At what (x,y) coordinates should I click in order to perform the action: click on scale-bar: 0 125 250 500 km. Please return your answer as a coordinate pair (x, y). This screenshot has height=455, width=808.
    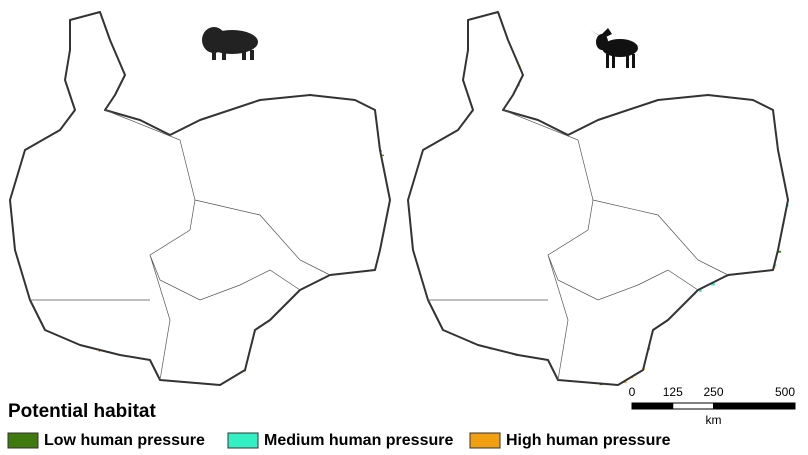
    Looking at the image, I should click on (712, 406).